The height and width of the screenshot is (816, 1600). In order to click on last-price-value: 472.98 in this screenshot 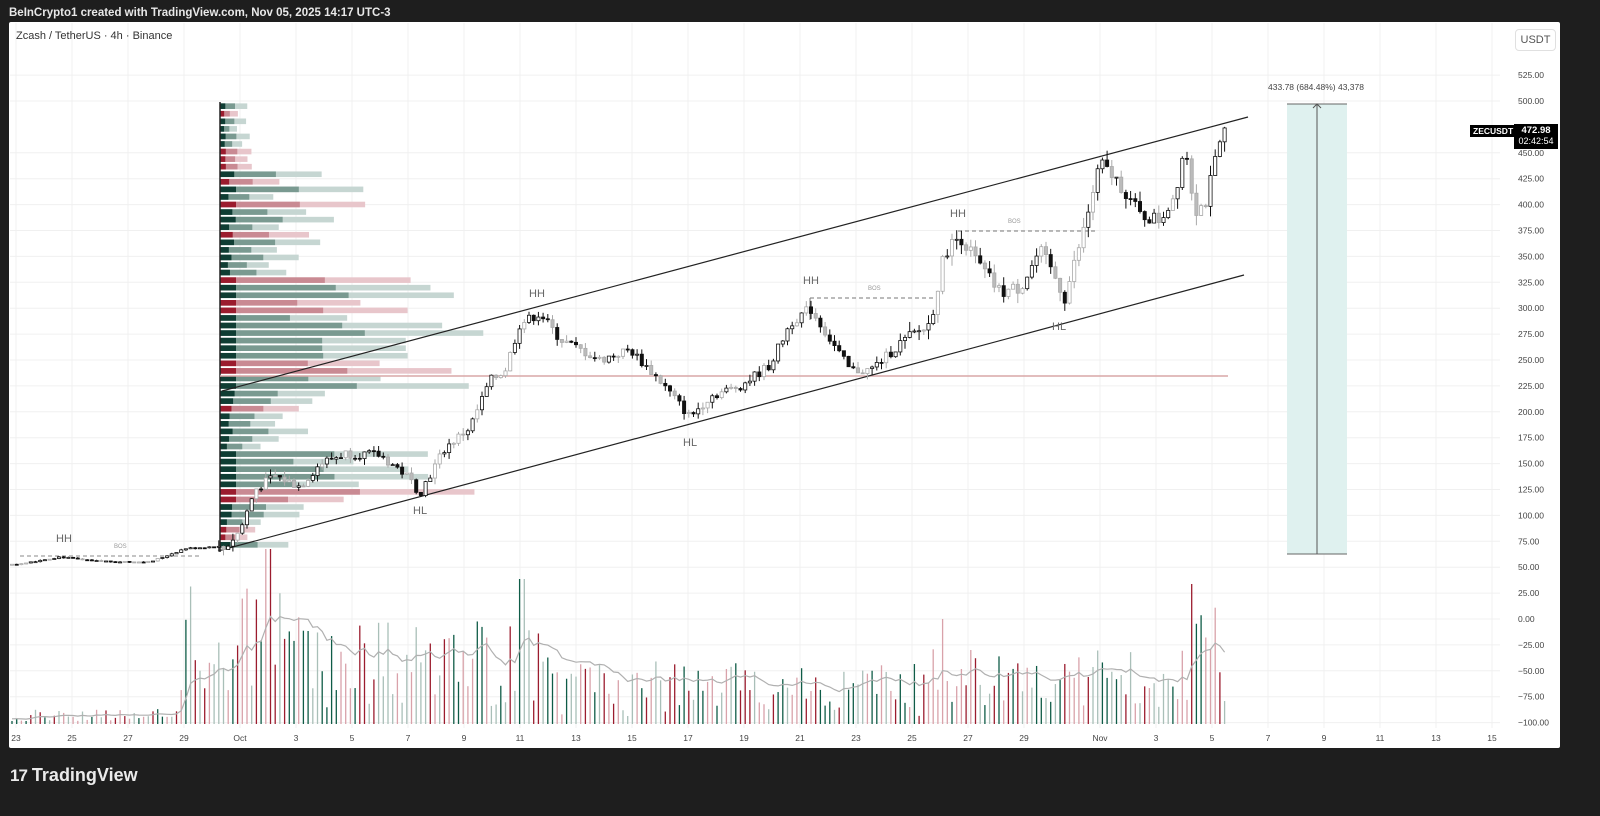, I will do `click(1536, 130)`.